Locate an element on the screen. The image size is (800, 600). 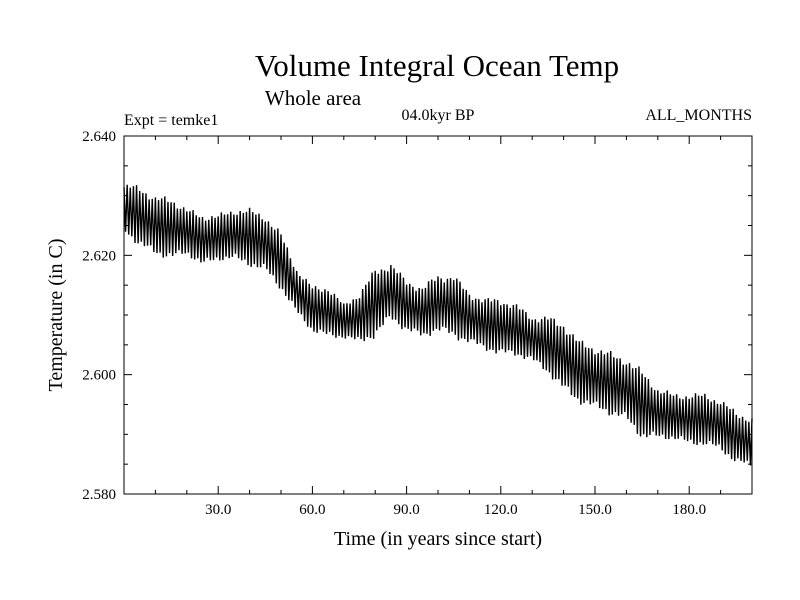
chart-title: Volume Integral Ocean Temp is located at coordinates (437, 65).